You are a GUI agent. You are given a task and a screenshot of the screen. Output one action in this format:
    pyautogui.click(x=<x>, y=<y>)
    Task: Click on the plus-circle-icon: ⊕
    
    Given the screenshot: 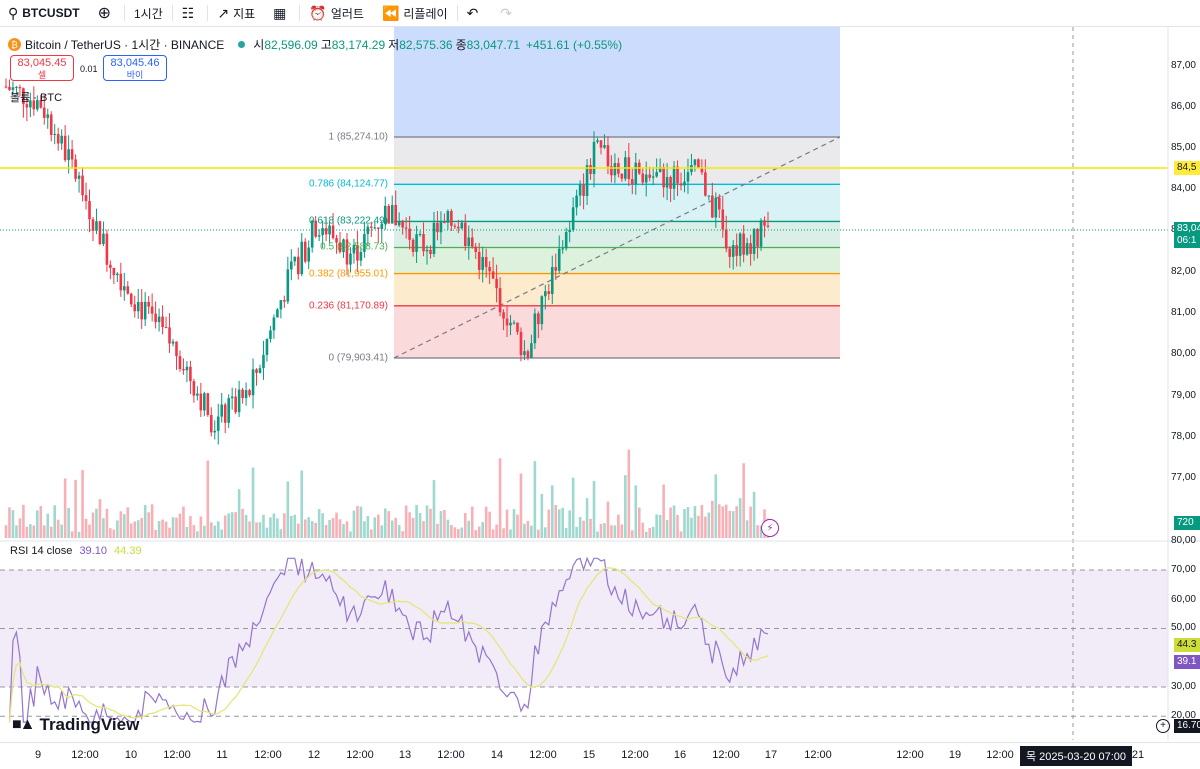 What is the action you would take?
    pyautogui.click(x=104, y=13)
    